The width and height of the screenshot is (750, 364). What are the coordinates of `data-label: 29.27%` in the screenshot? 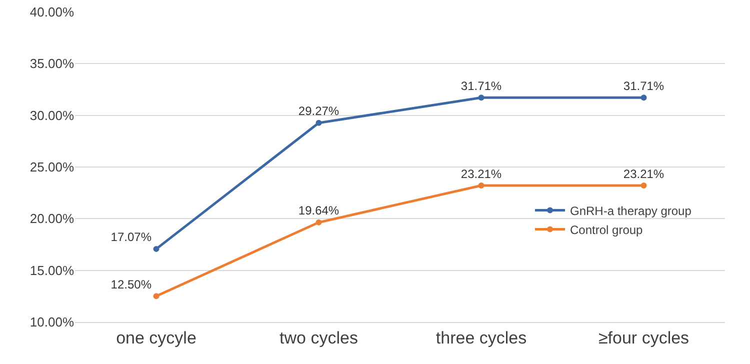 It's located at (319, 111).